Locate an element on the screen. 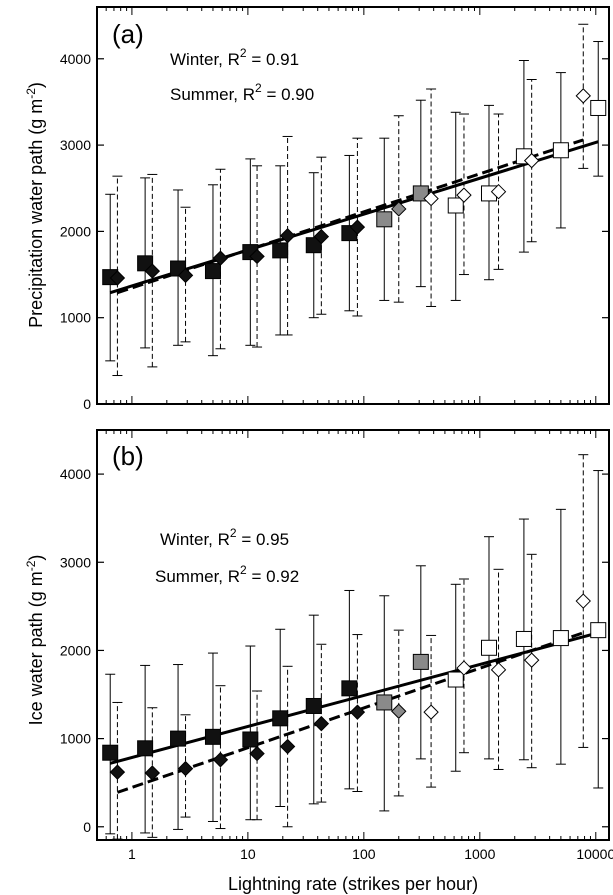  panel-b-label: (b) is located at coordinates (128, 456).